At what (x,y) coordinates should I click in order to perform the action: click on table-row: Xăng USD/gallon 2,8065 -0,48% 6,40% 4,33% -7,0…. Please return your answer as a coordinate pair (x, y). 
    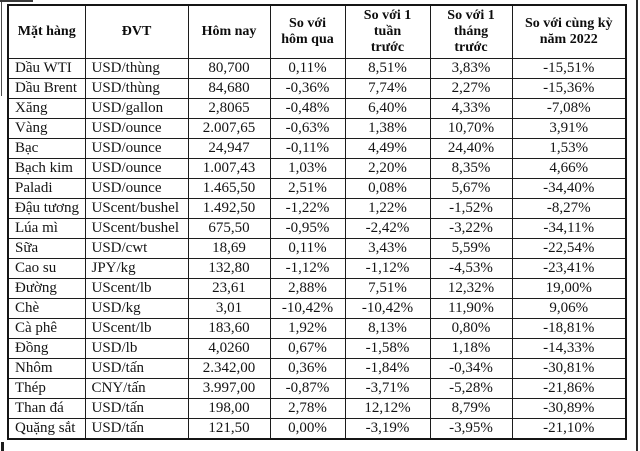
    Looking at the image, I should click on (317, 108).